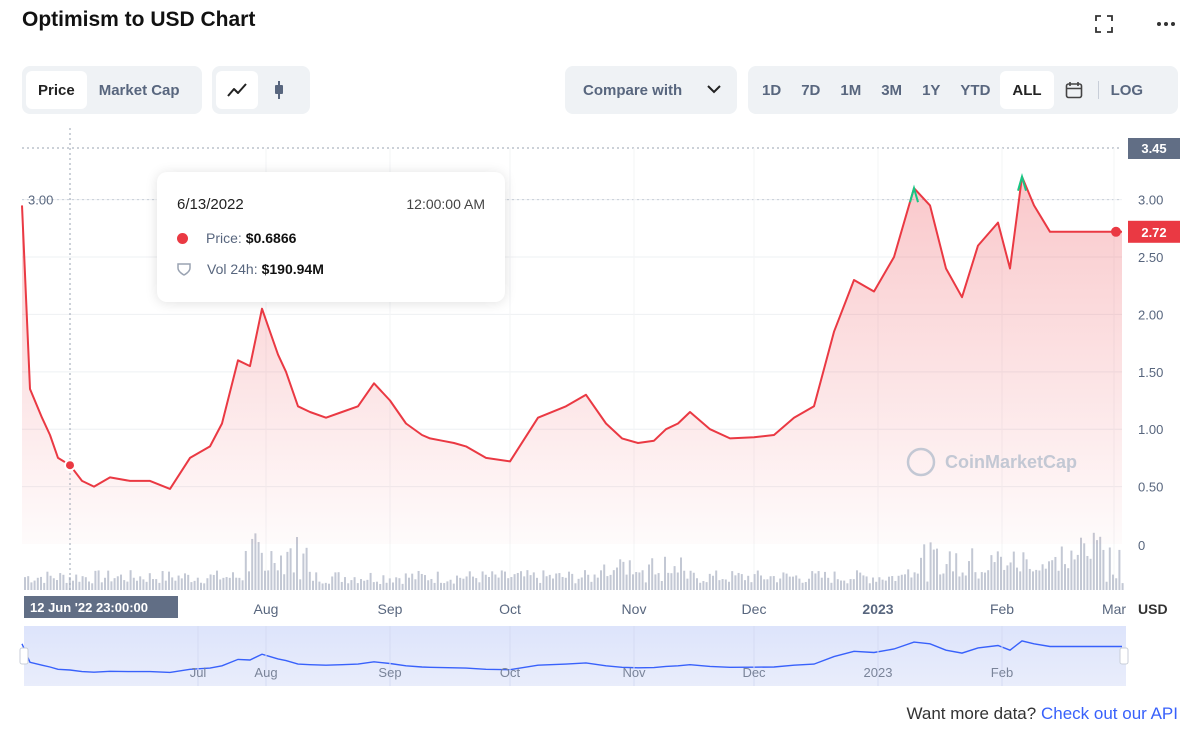 Image resolution: width=1200 pixels, height=734 pixels. What do you see at coordinates (279, 90) in the screenshot?
I see `candlestick-icon` at bounding box center [279, 90].